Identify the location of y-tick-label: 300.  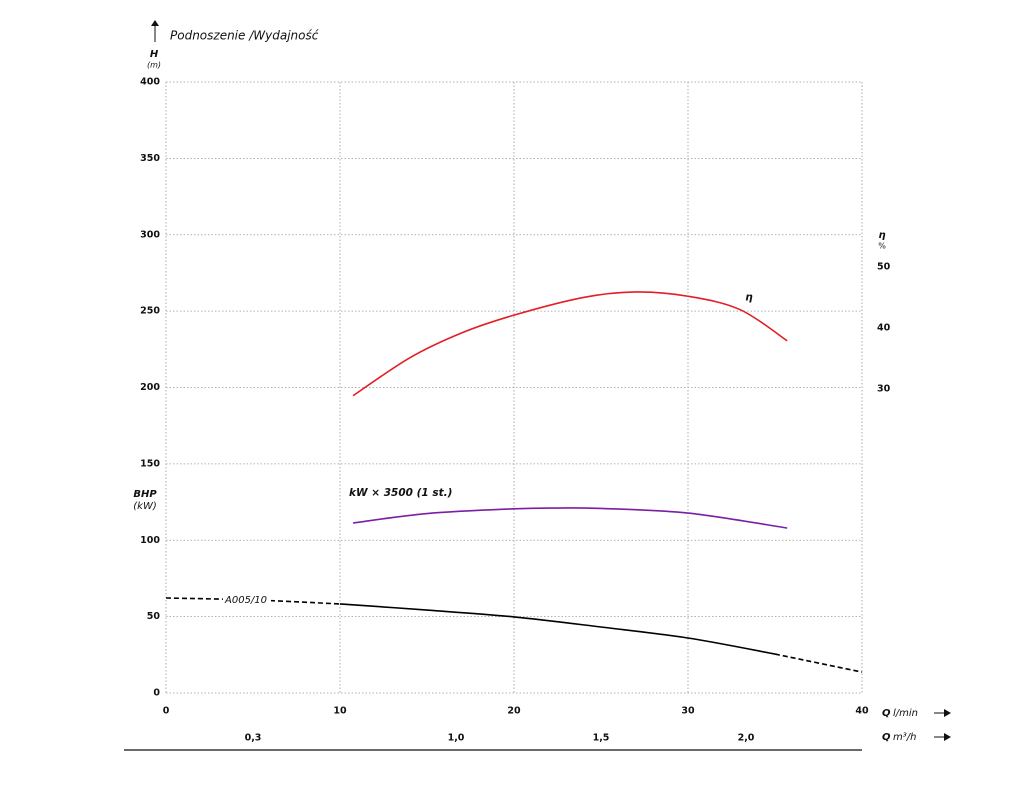
(150, 234).